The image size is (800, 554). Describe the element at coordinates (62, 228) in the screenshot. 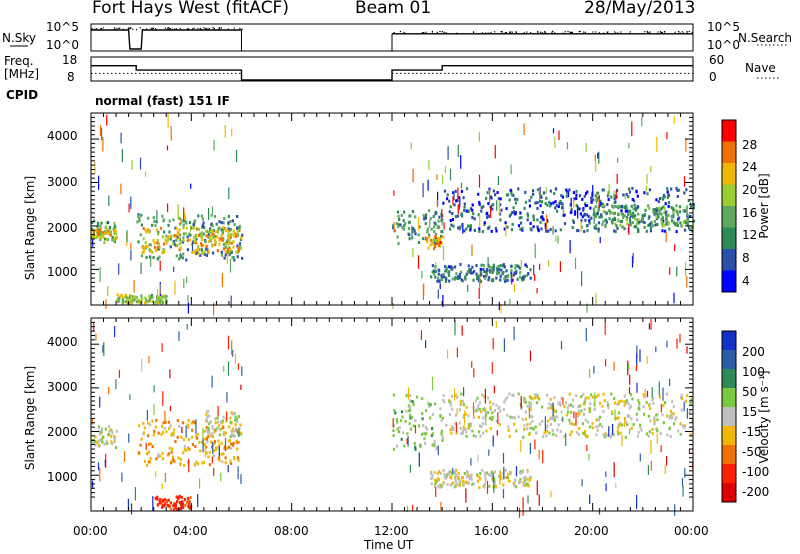

I see `power-ytick: 2000` at that location.